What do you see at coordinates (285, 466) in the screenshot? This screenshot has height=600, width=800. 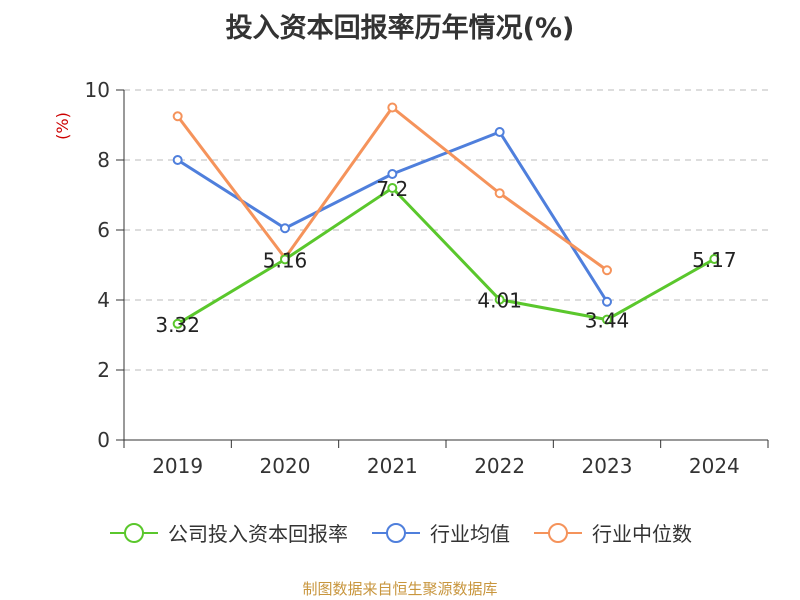 I see `x-tick-label: 2020` at bounding box center [285, 466].